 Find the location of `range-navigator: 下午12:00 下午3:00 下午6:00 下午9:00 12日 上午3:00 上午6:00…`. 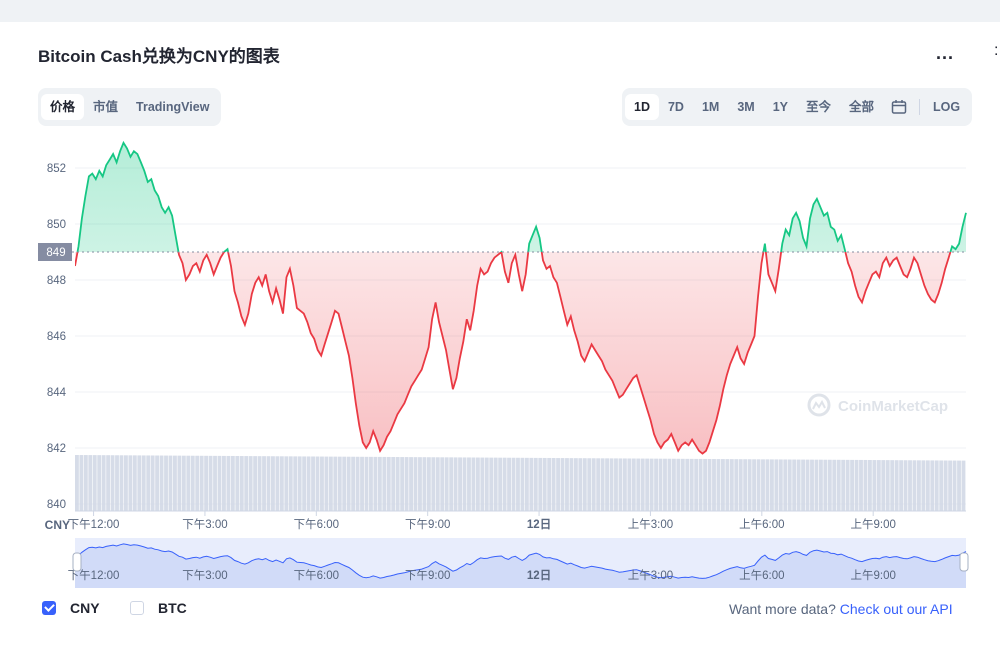

range-navigator: 下午12:00 下午3:00 下午6:00 下午9:00 12日 上午3:00 上午6:00… is located at coordinates (518, 563).